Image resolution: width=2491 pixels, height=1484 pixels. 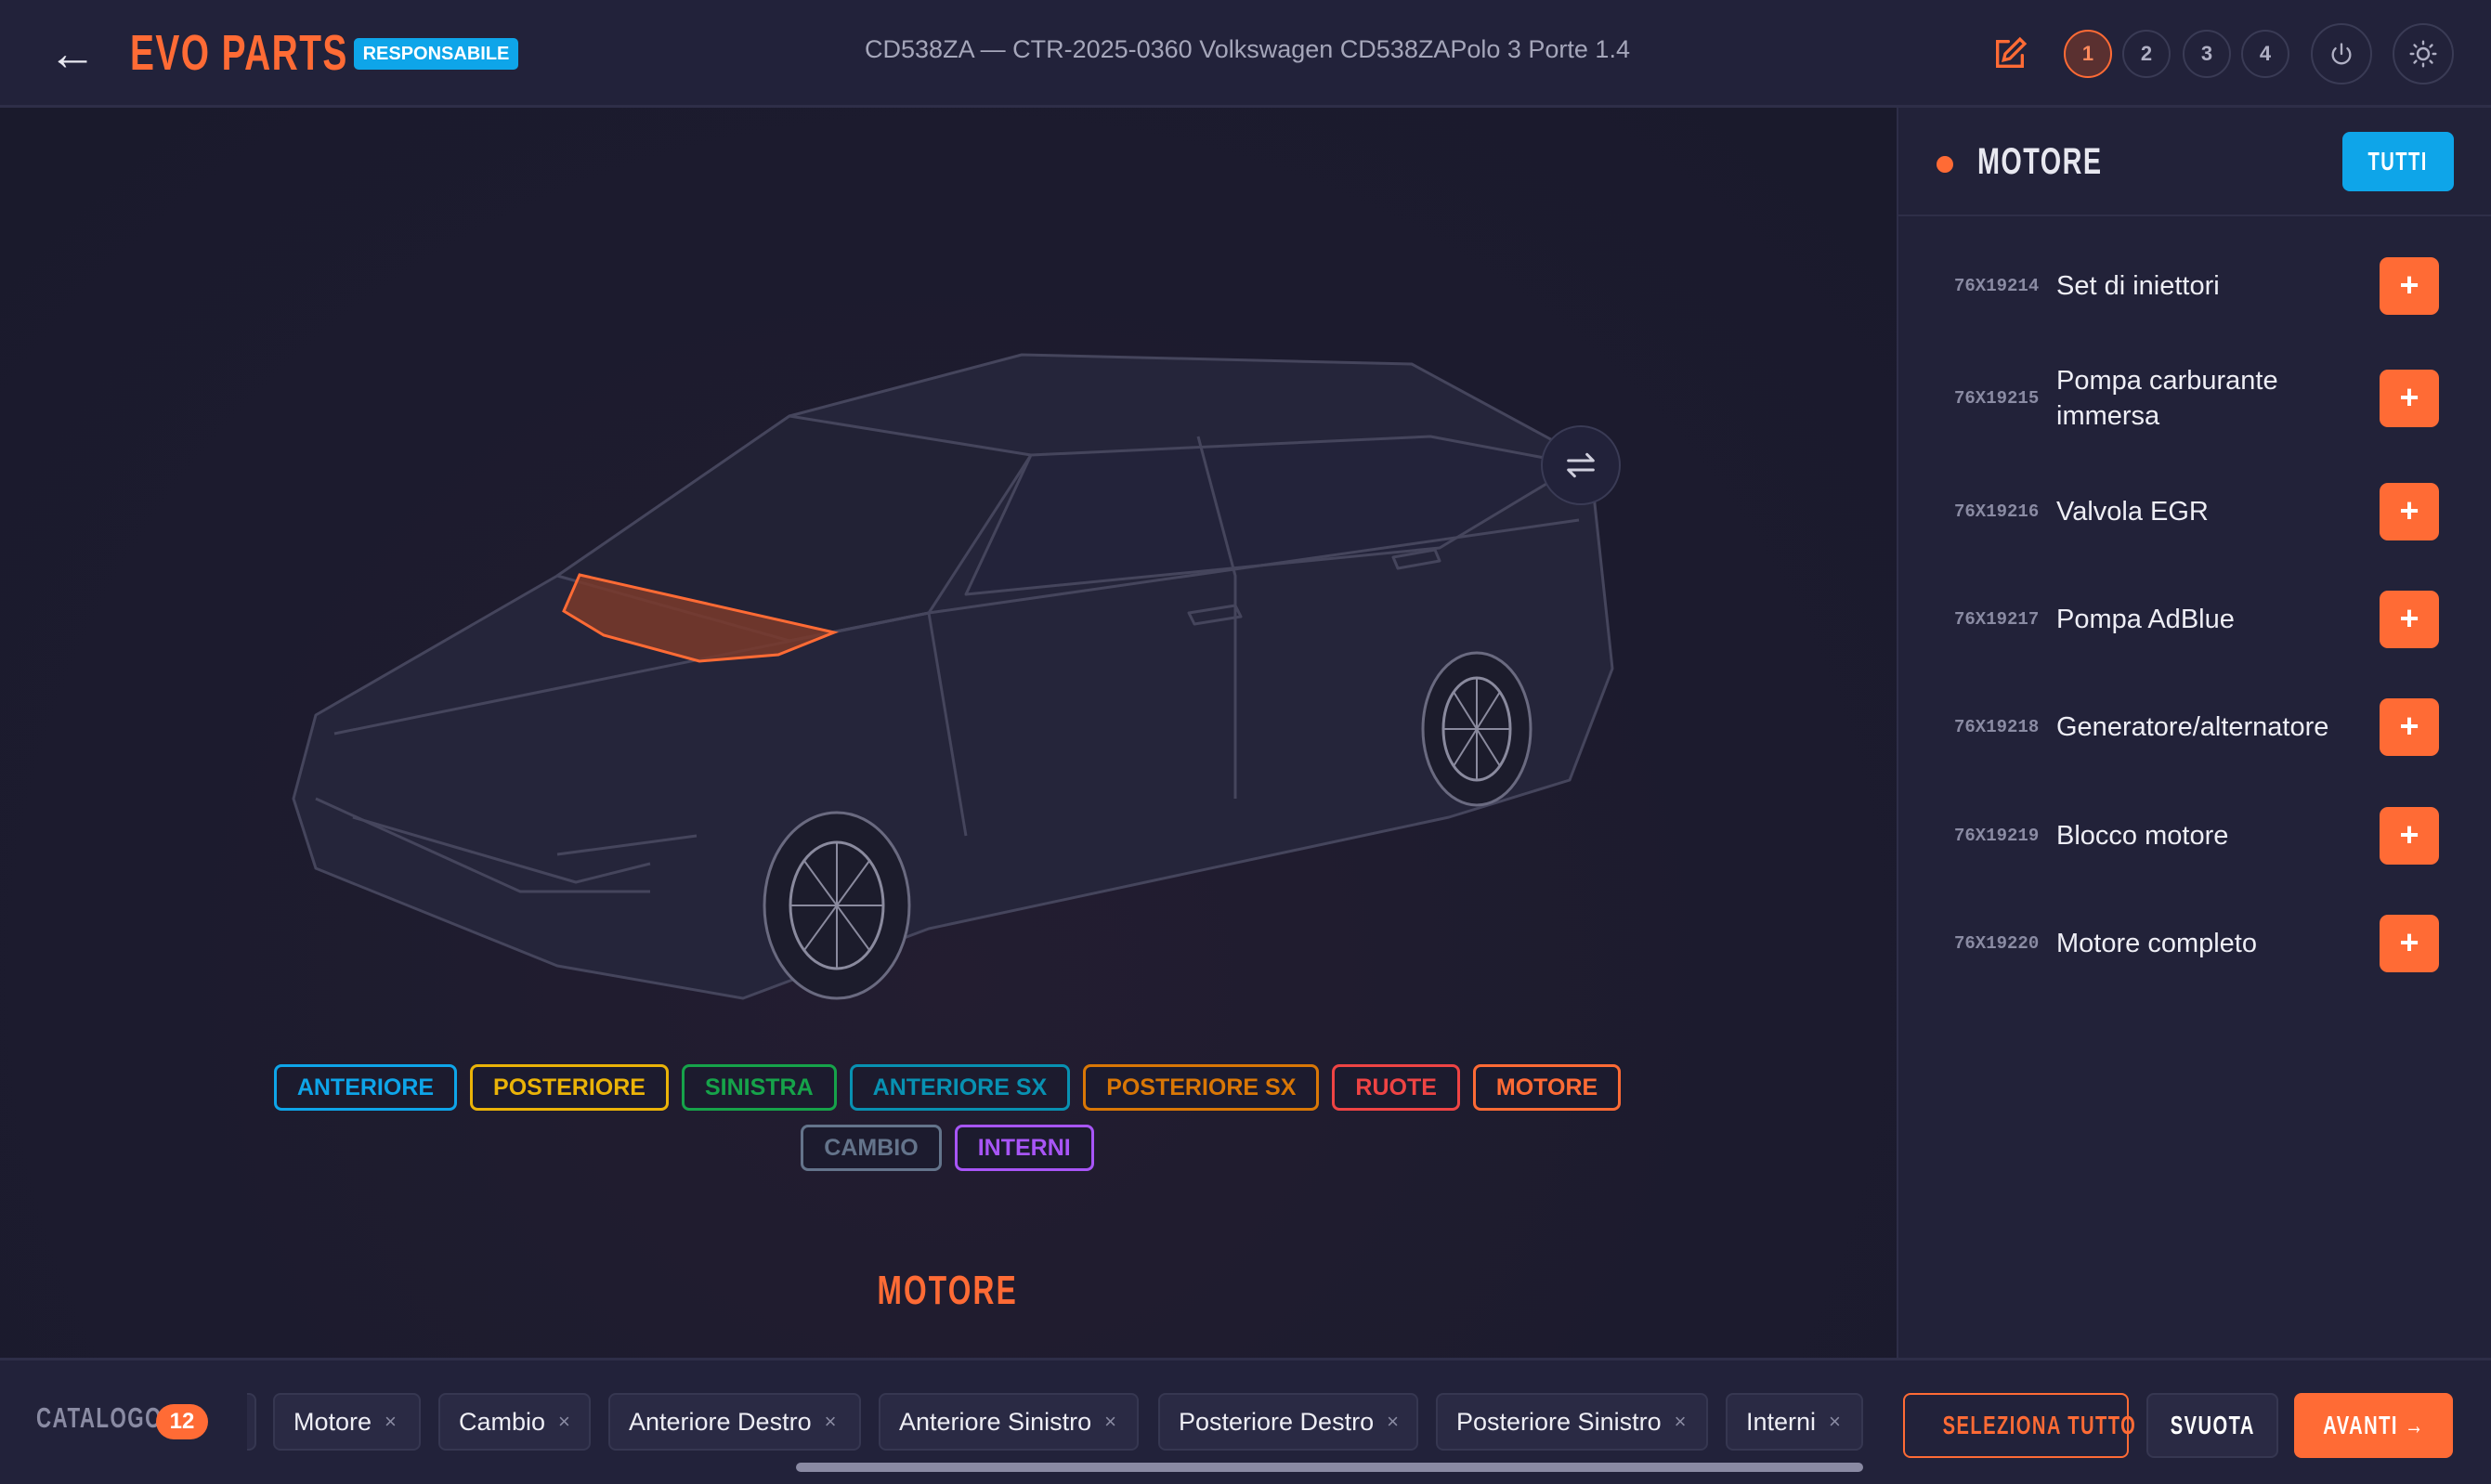 I want to click on back-button: ←, so click(x=72, y=54).